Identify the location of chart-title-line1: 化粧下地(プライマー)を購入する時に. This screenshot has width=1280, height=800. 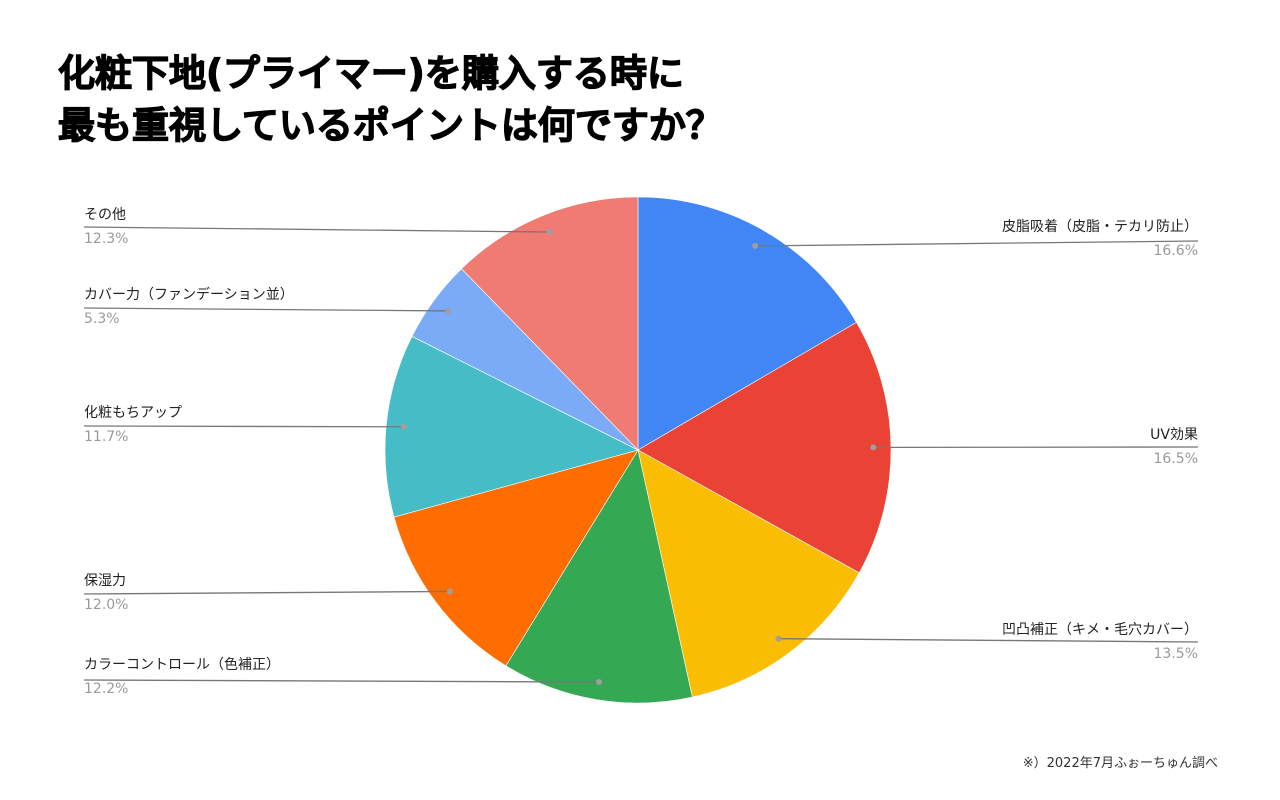
(370, 73).